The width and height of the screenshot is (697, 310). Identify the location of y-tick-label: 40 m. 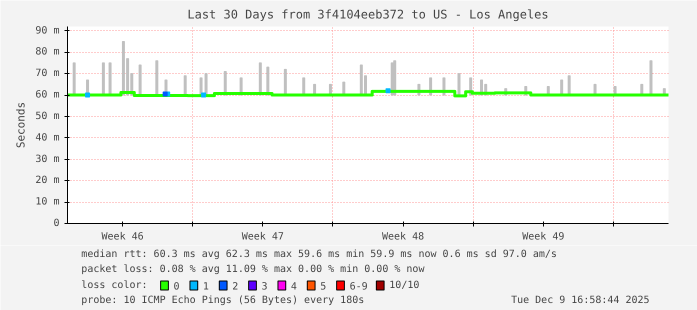
(47, 138).